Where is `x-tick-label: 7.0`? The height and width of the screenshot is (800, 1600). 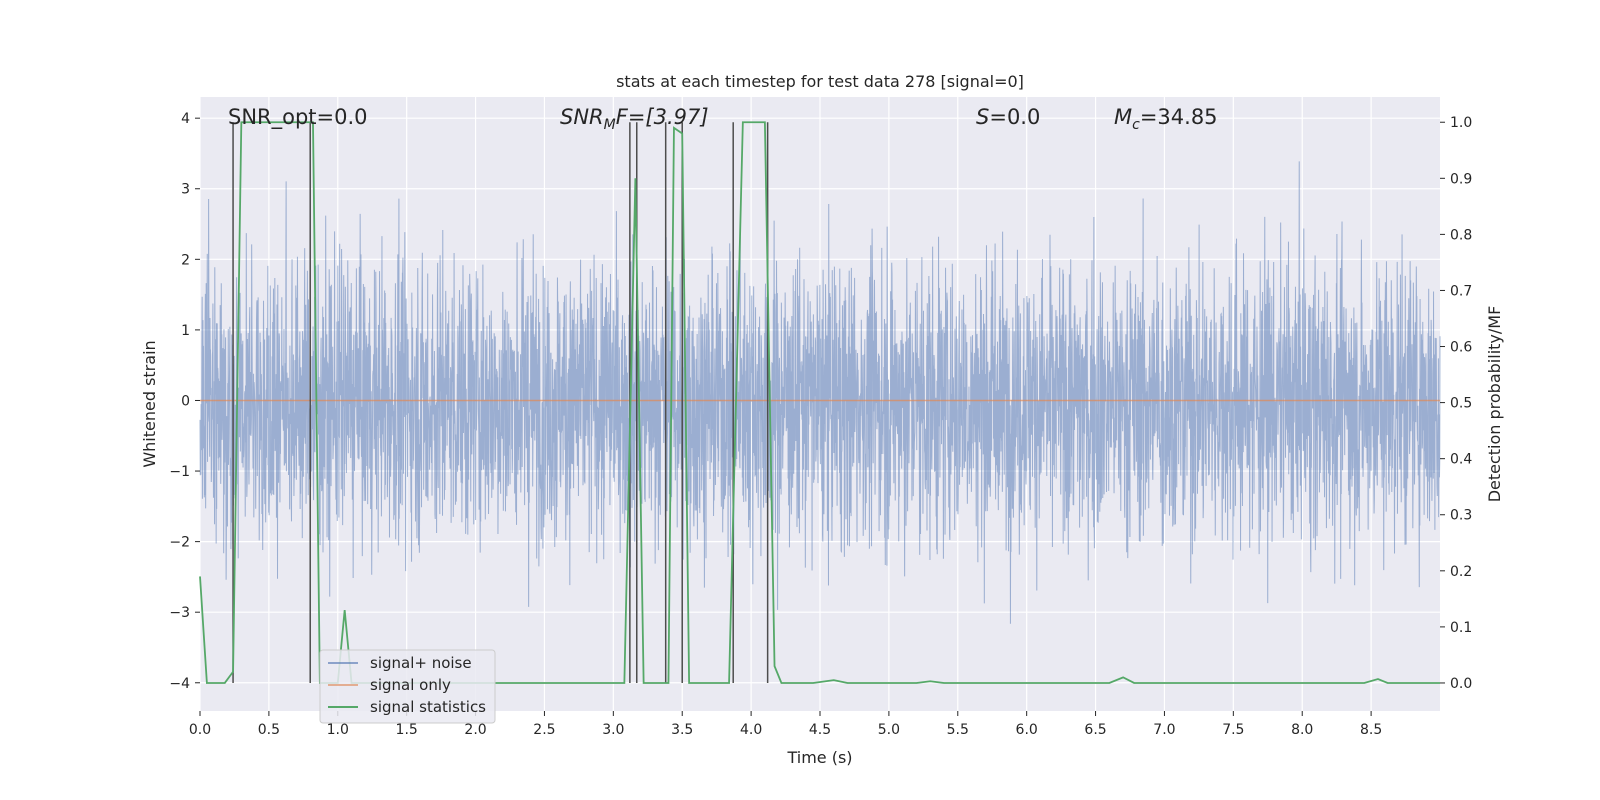 x-tick-label: 7.0 is located at coordinates (1164, 730).